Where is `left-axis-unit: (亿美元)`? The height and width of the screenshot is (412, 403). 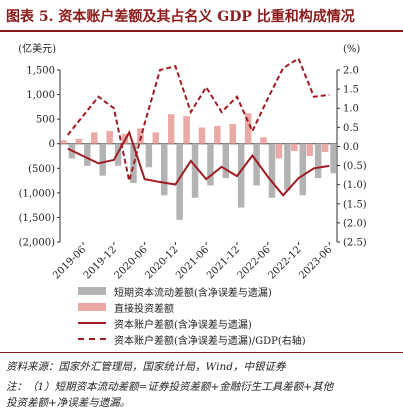
left-axis-unit: (亿美元) is located at coordinates (37, 48).